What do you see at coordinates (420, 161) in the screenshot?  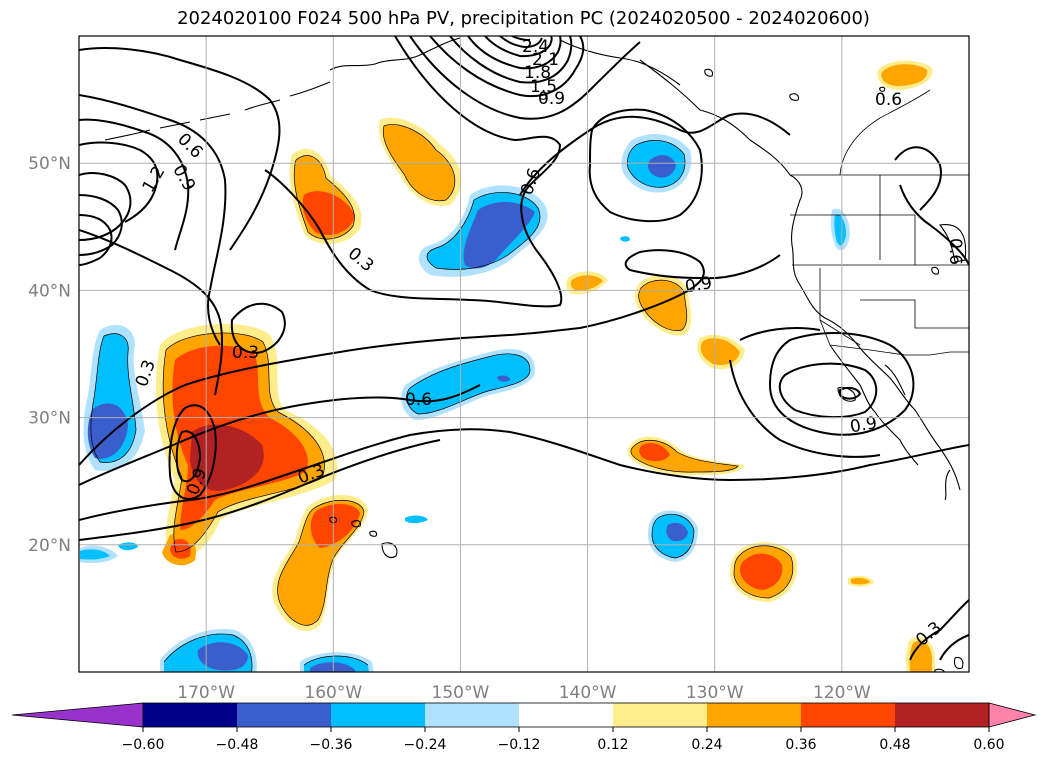 I see `precip-positive-blob-north-central` at bounding box center [420, 161].